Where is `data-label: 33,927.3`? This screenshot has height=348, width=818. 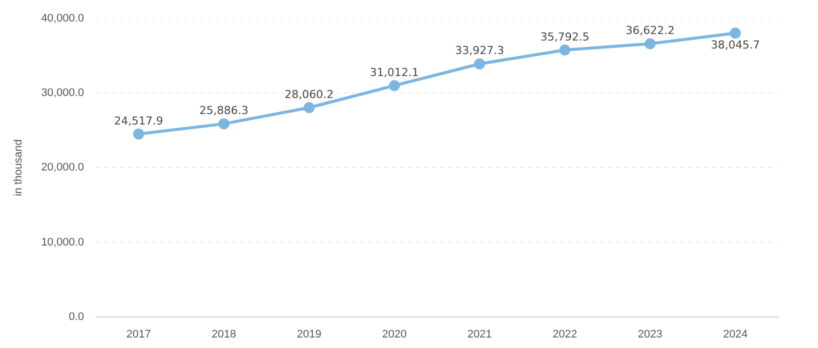 data-label: 33,927.3 is located at coordinates (479, 51).